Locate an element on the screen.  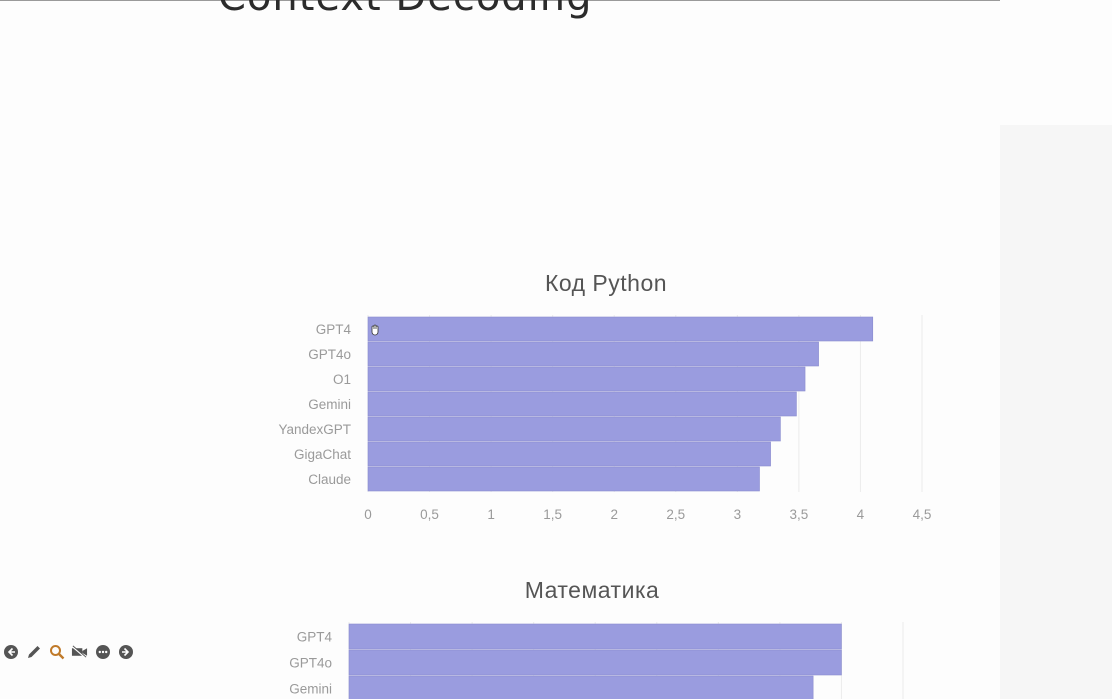
video-off-icon is located at coordinates (79, 651).